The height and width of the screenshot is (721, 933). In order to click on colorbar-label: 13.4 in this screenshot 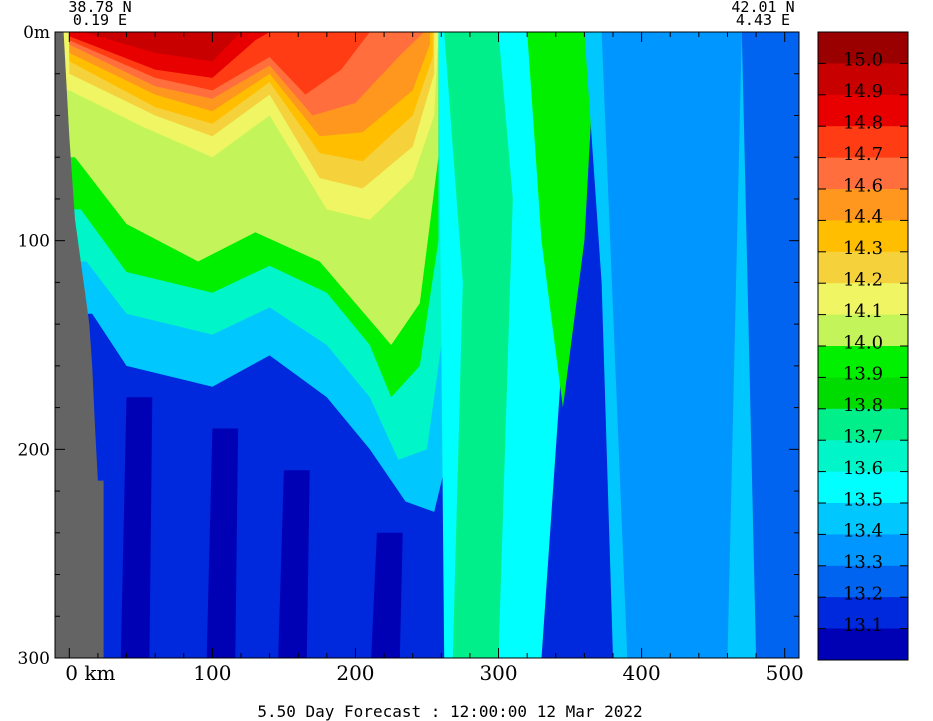, I will do `click(863, 531)`.